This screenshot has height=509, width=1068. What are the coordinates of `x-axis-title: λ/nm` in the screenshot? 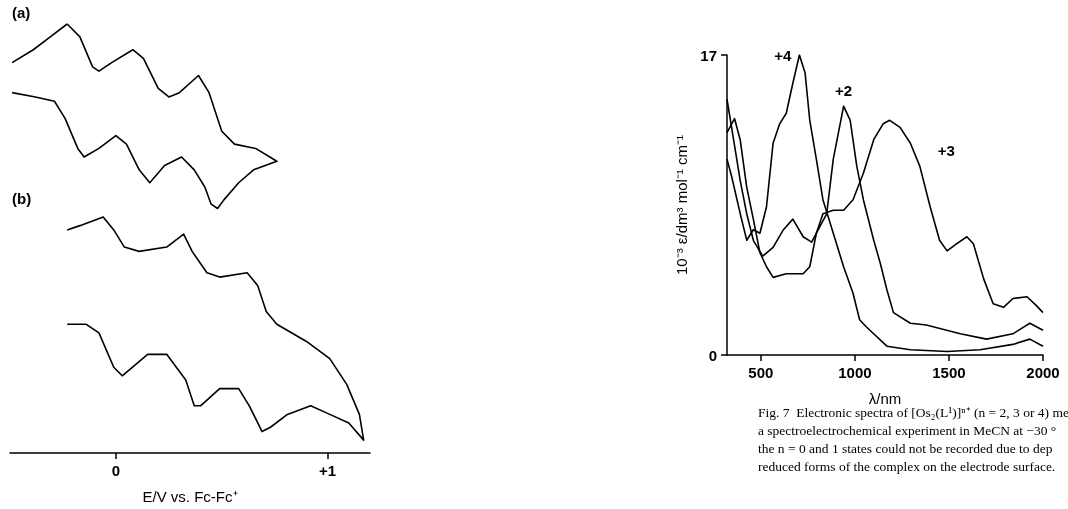 It's located at (885, 398).